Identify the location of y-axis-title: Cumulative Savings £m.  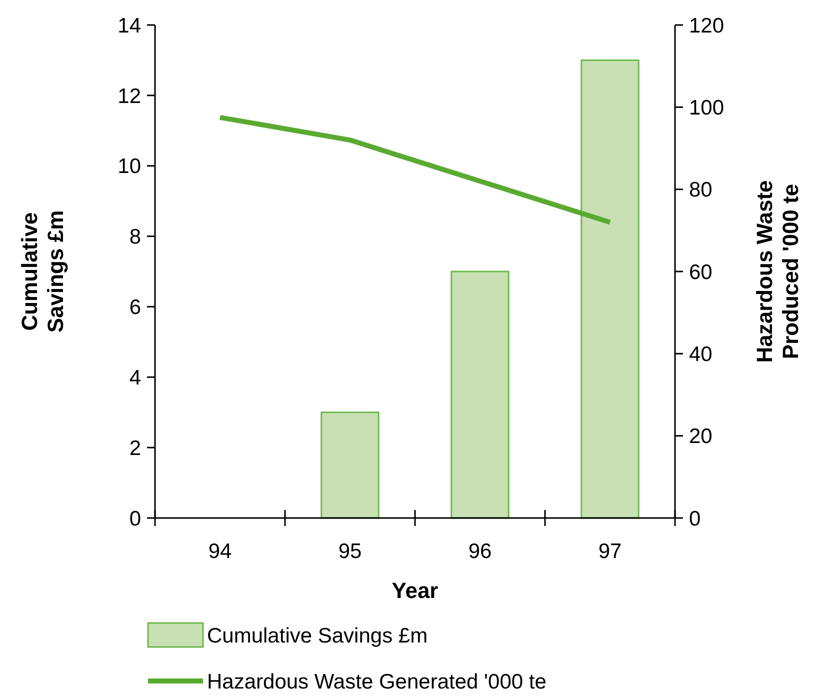
(42, 271).